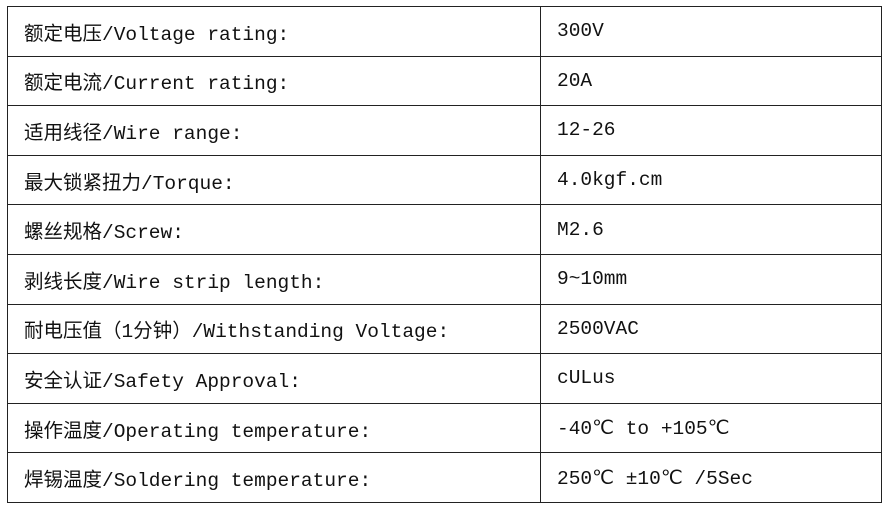 The width and height of the screenshot is (890, 514). Describe the element at coordinates (711, 229) in the screenshot. I see `spec-value: M2.6` at that location.